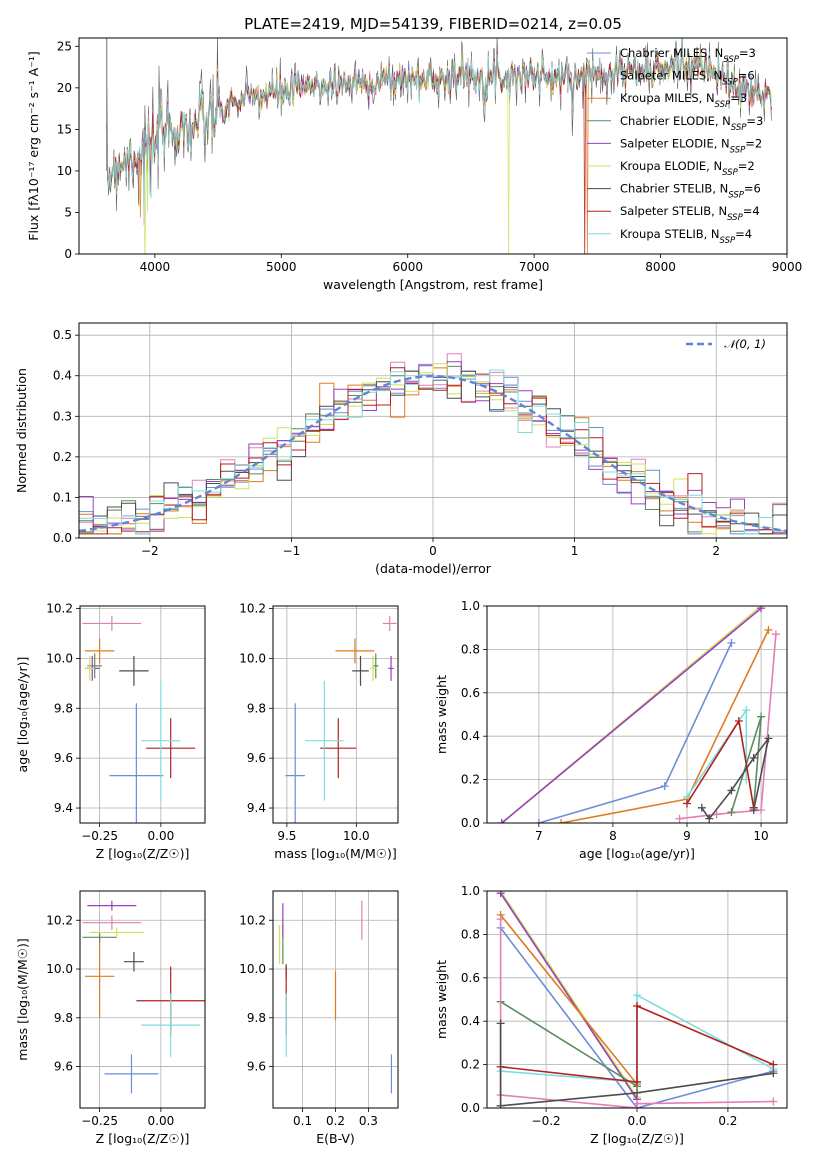 Image resolution: width=819 pixels, height=1170 pixels. I want to click on legend-entry: Kroupa STELIB, NSSP=4, so click(686, 236).